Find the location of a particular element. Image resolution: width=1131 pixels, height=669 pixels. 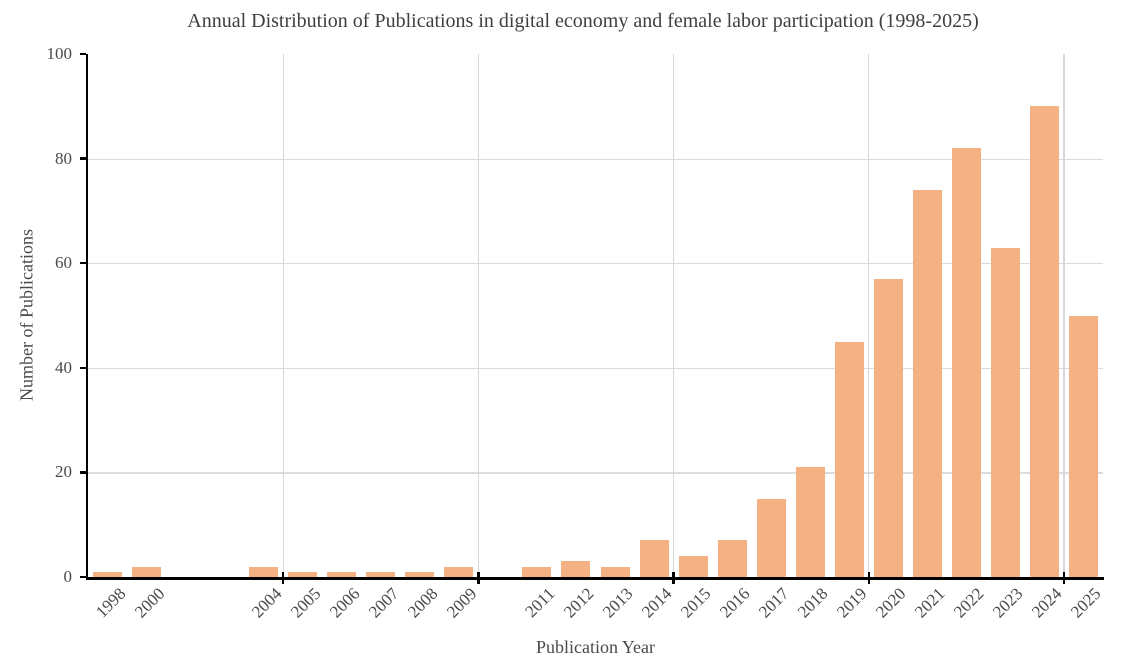

bar-2020 is located at coordinates (888, 427).